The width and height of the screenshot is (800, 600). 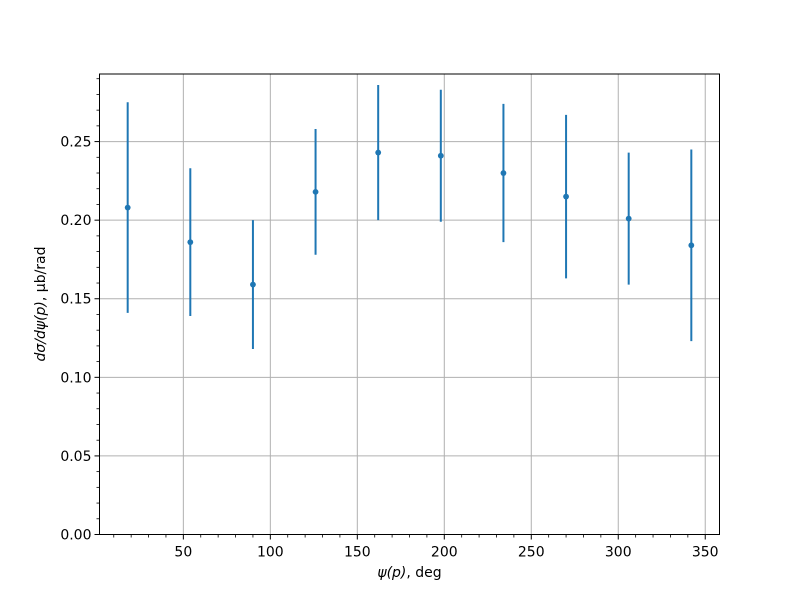 What do you see at coordinates (183, 553) in the screenshot?
I see `x-tick-label: 50` at bounding box center [183, 553].